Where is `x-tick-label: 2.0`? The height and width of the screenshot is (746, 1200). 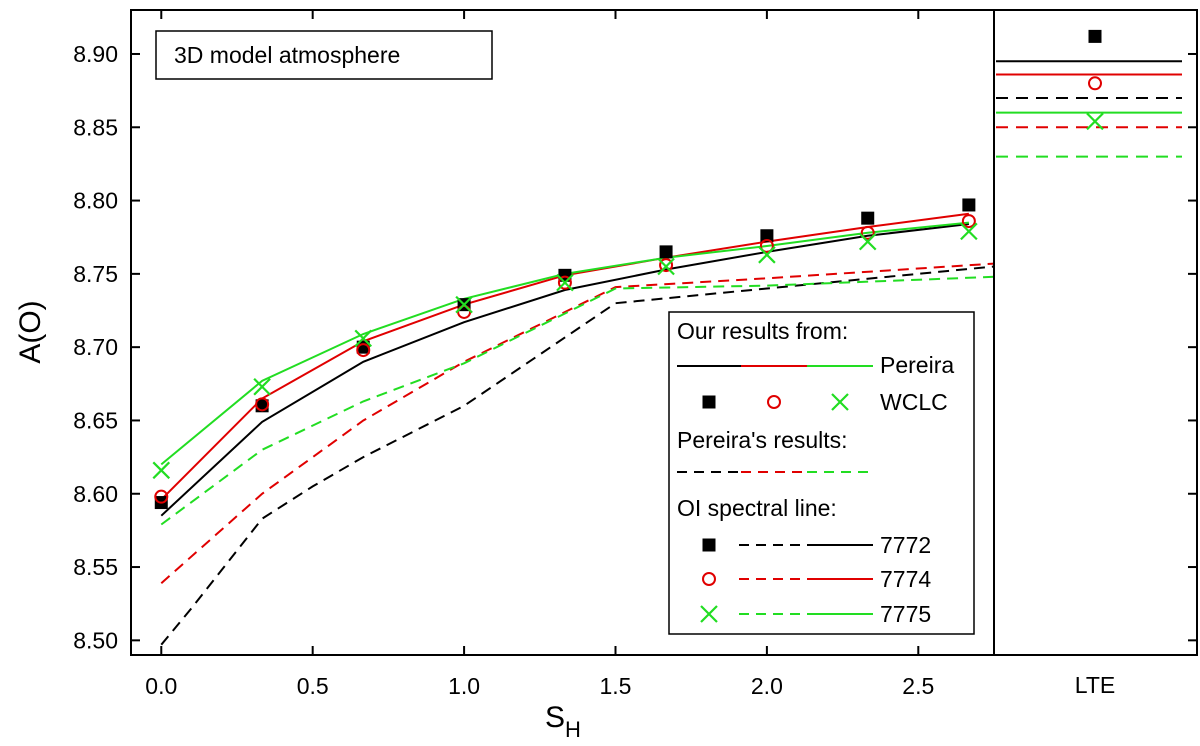
x-tick-label: 2.0 is located at coordinates (767, 686).